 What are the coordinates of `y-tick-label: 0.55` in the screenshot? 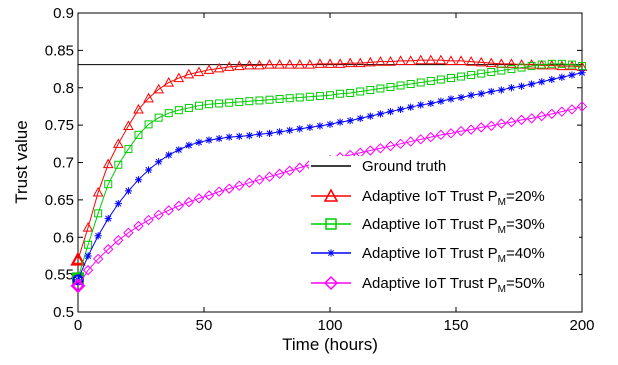 It's located at (59, 275).